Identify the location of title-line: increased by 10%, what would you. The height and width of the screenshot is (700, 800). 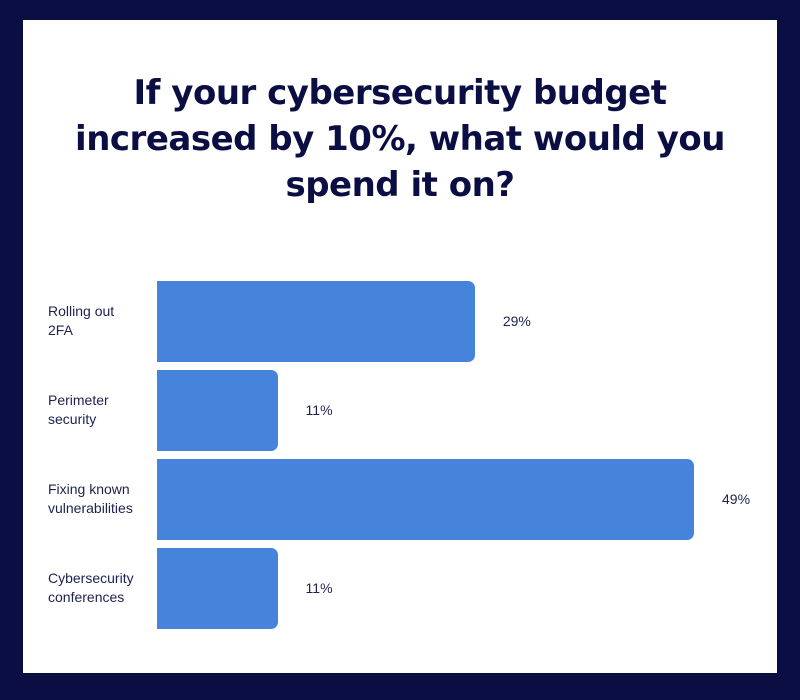
(400, 139).